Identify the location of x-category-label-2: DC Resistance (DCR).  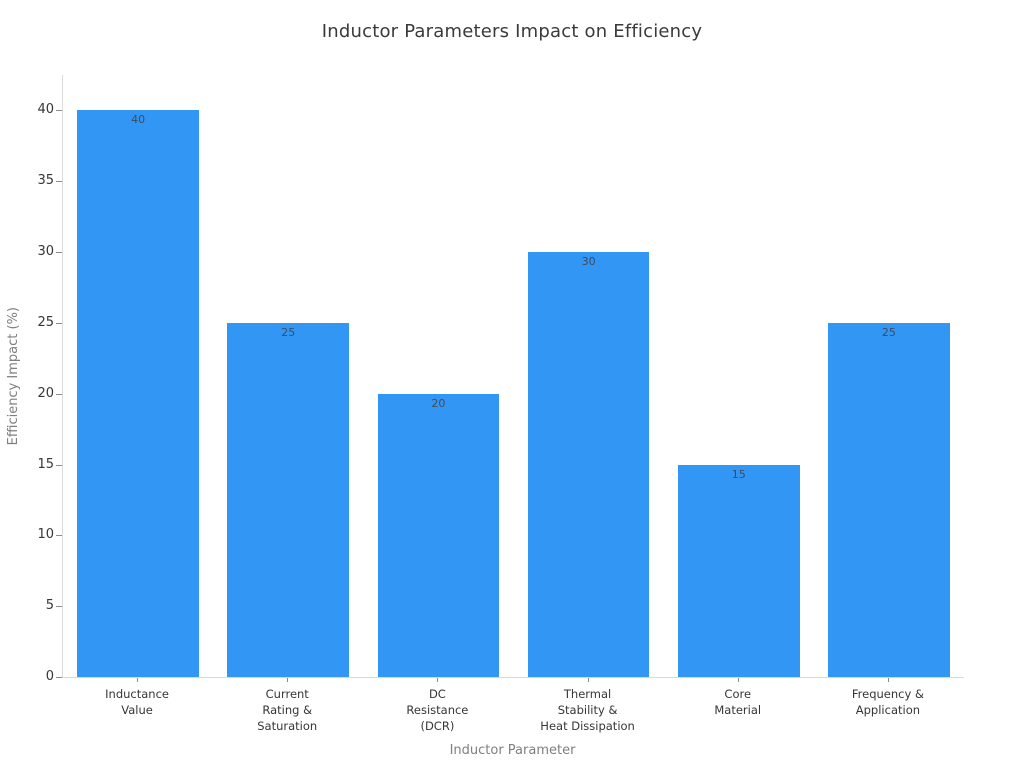
(437, 710).